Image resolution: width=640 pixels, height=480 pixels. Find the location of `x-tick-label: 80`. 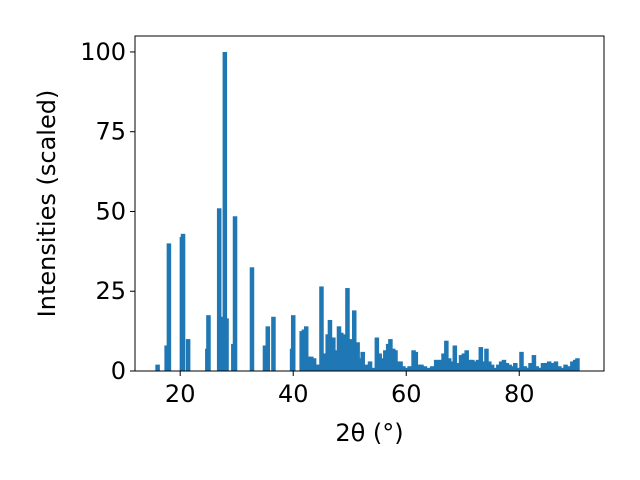

x-tick-label: 80 is located at coordinates (519, 394).